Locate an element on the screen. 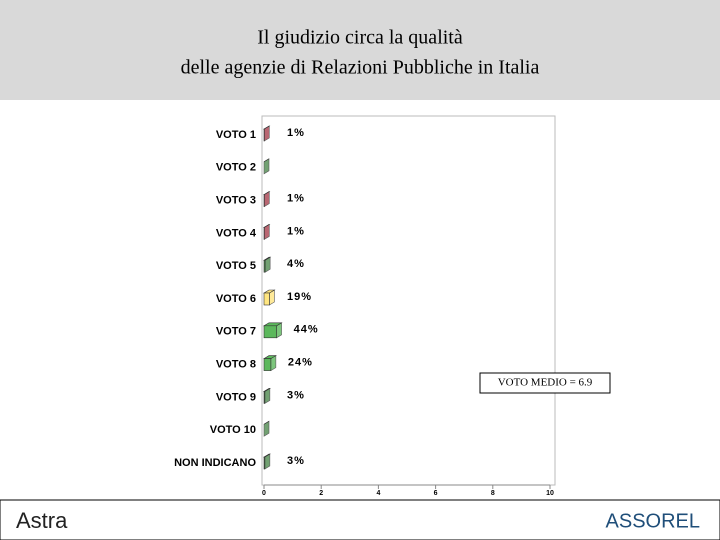  value-label: 4% is located at coordinates (296, 264).